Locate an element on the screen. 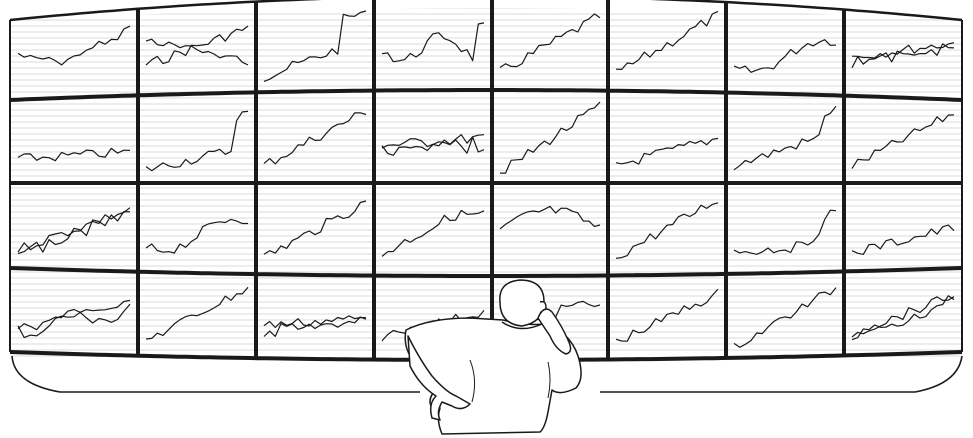 The width and height of the screenshot is (973, 438). trader-head is located at coordinates (522, 303).